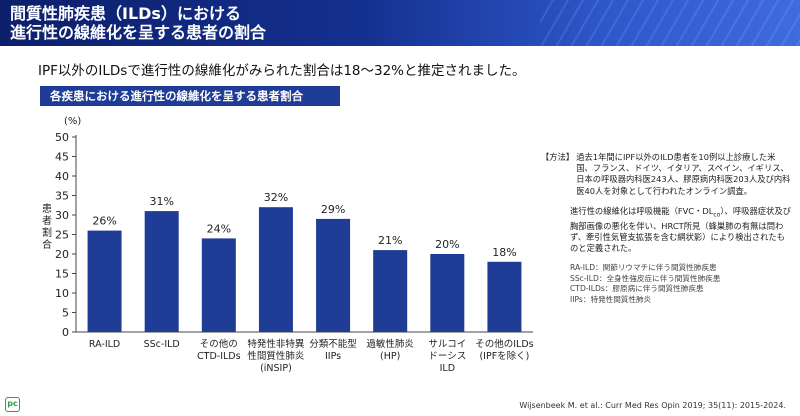 The height and width of the screenshot is (416, 800). I want to click on y-unit-label: (%), so click(72, 121).